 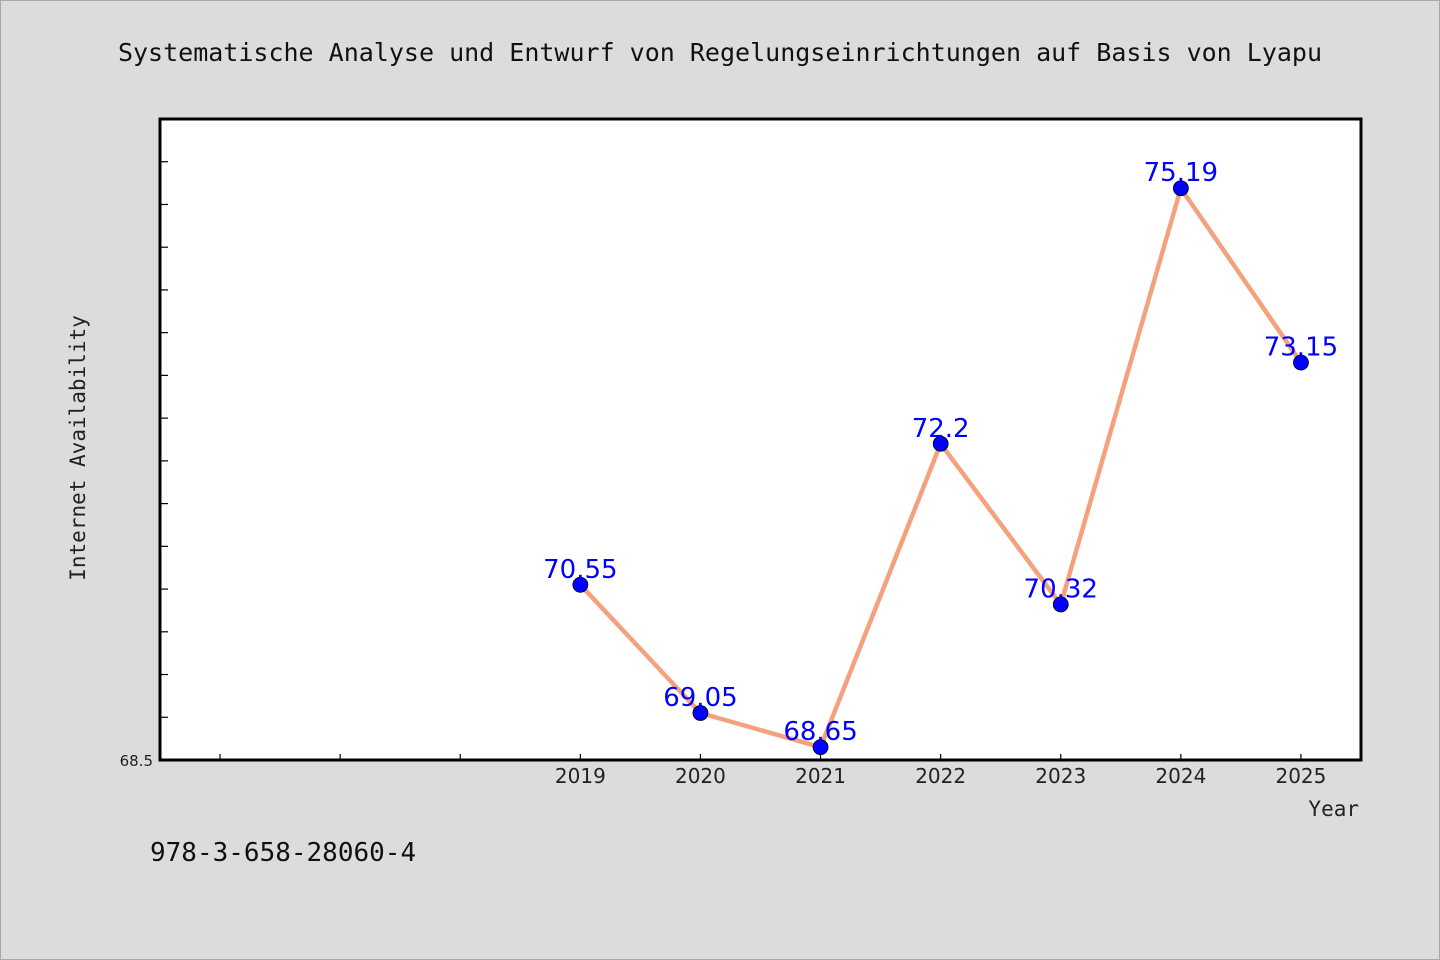 What do you see at coordinates (700, 698) in the screenshot?
I see `data-label: 69.05` at bounding box center [700, 698].